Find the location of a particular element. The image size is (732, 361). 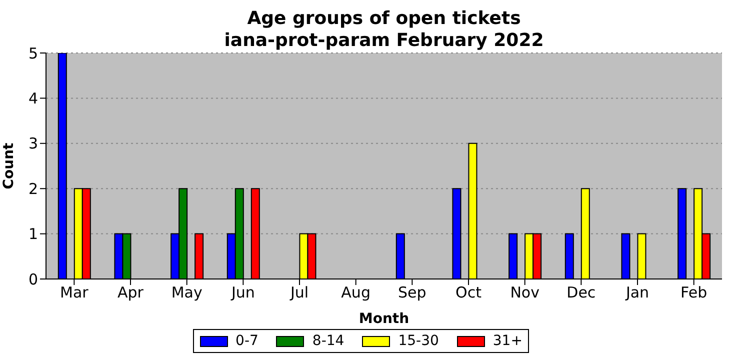

y-tick-label: 3 is located at coordinates (33, 143).